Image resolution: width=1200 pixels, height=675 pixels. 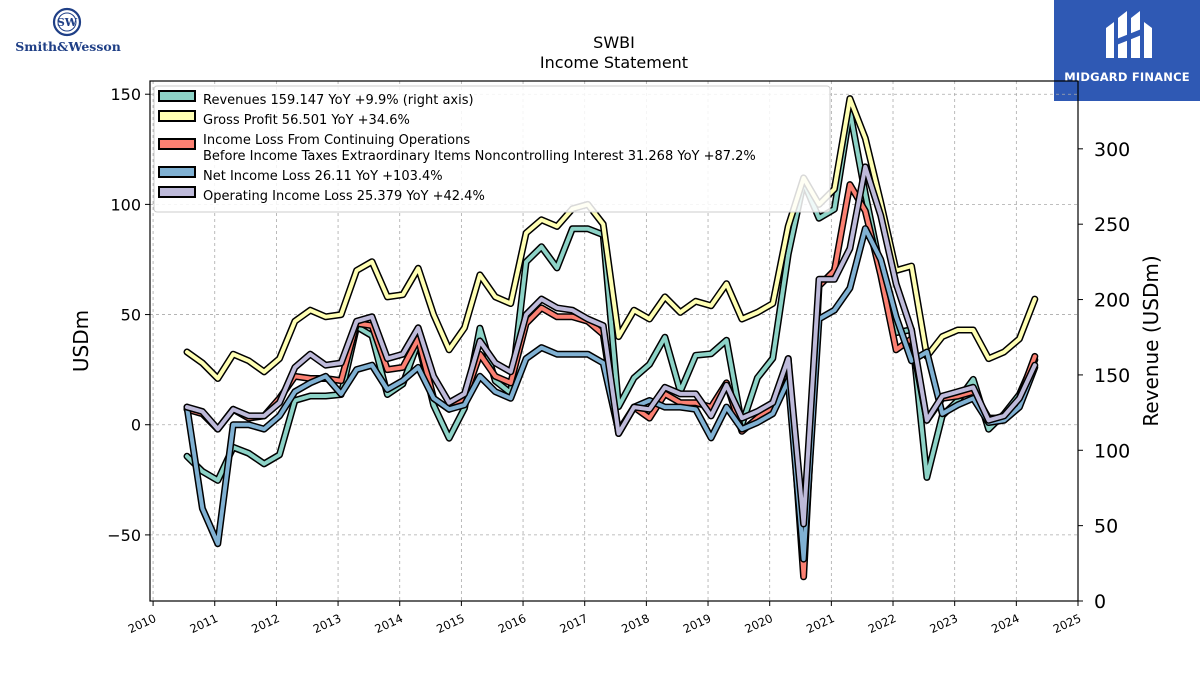 I want to click on legend-label: Gross Profit 56.501 YoY +34.6%, so click(x=306, y=120).